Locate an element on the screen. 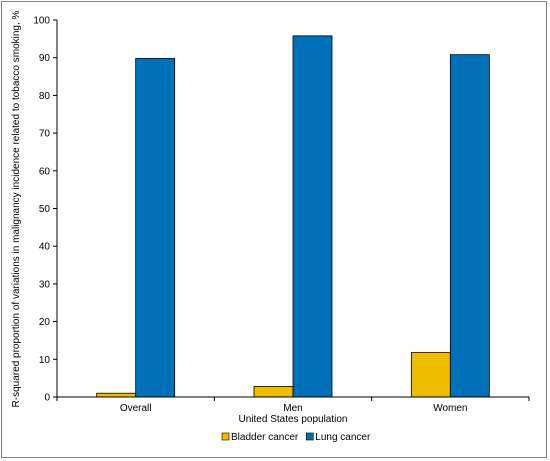 This screenshot has height=461, width=550. bar-lung-cancer-overall is located at coordinates (155, 228).